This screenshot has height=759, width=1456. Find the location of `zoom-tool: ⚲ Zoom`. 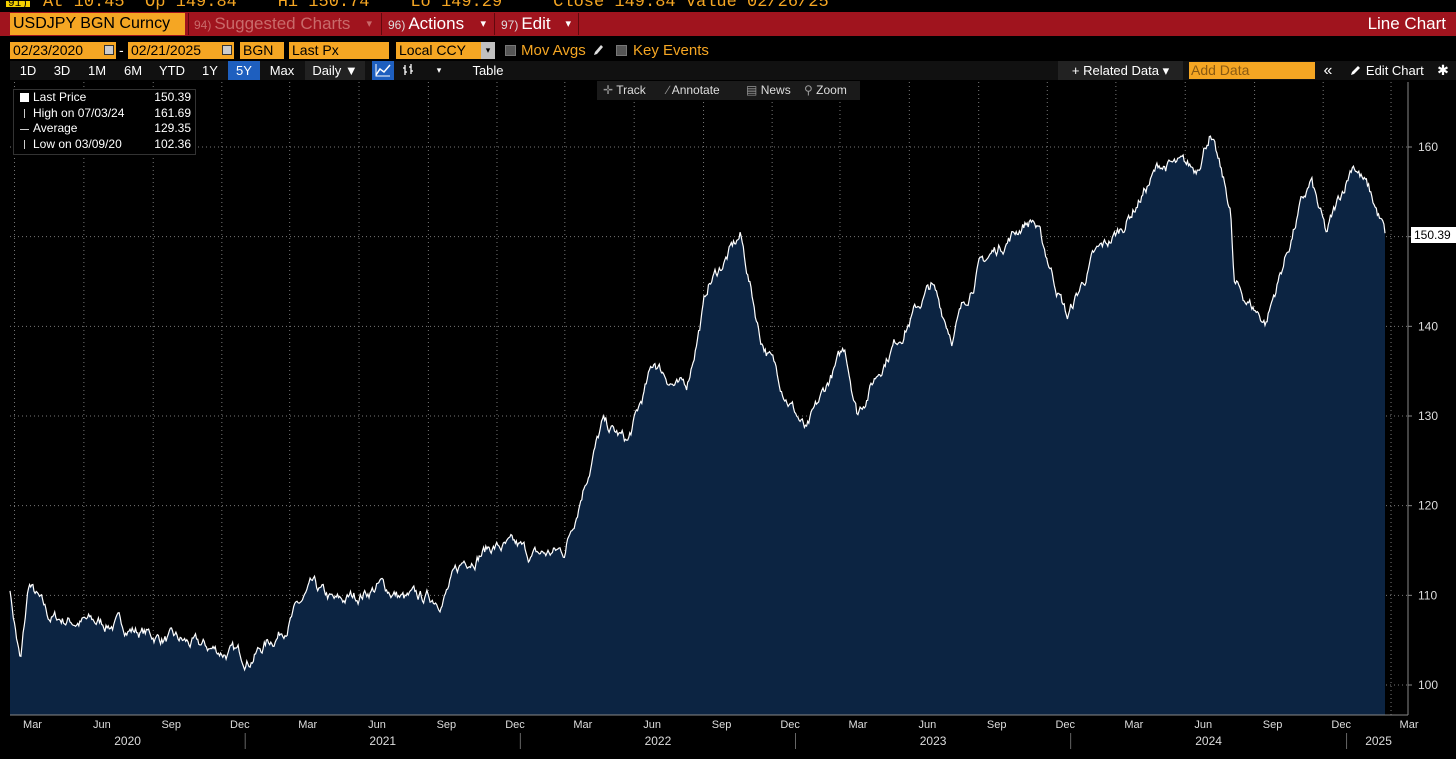

zoom-tool: ⚲ Zoom is located at coordinates (825, 90).